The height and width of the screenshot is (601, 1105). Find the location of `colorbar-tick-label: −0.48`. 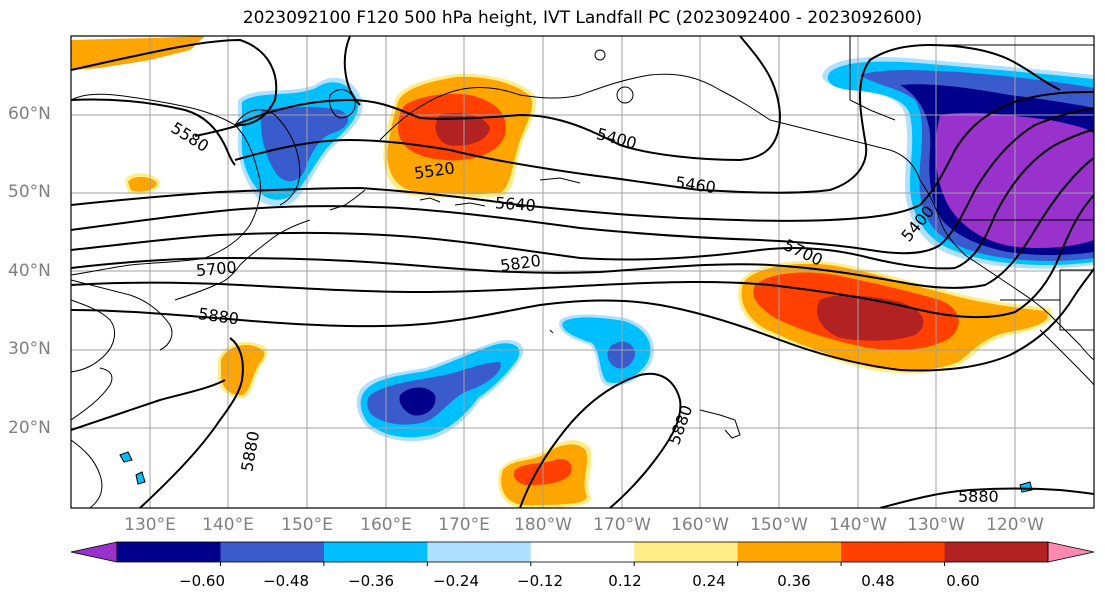

colorbar-tick-label: −0.48 is located at coordinates (286, 581).